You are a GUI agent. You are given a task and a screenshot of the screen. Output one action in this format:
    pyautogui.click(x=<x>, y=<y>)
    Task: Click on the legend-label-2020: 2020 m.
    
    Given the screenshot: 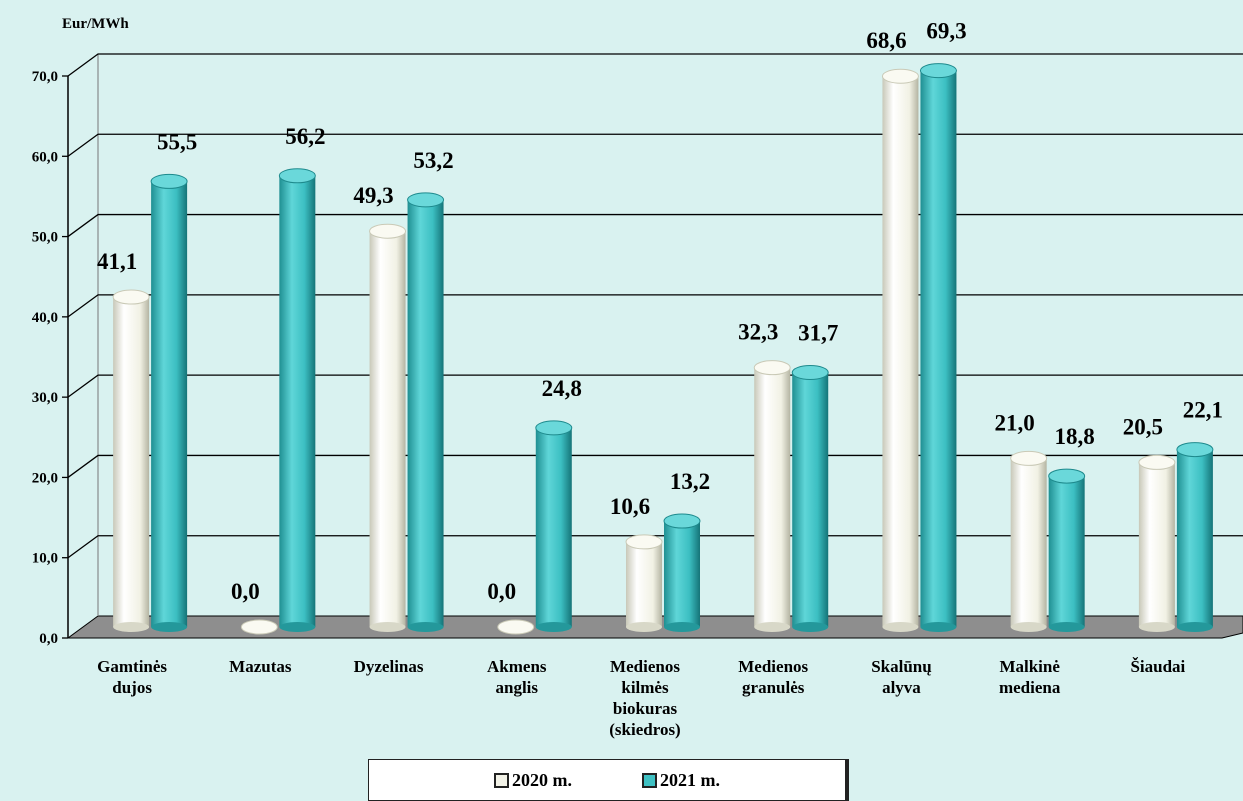 What is the action you would take?
    pyautogui.click(x=542, y=779)
    